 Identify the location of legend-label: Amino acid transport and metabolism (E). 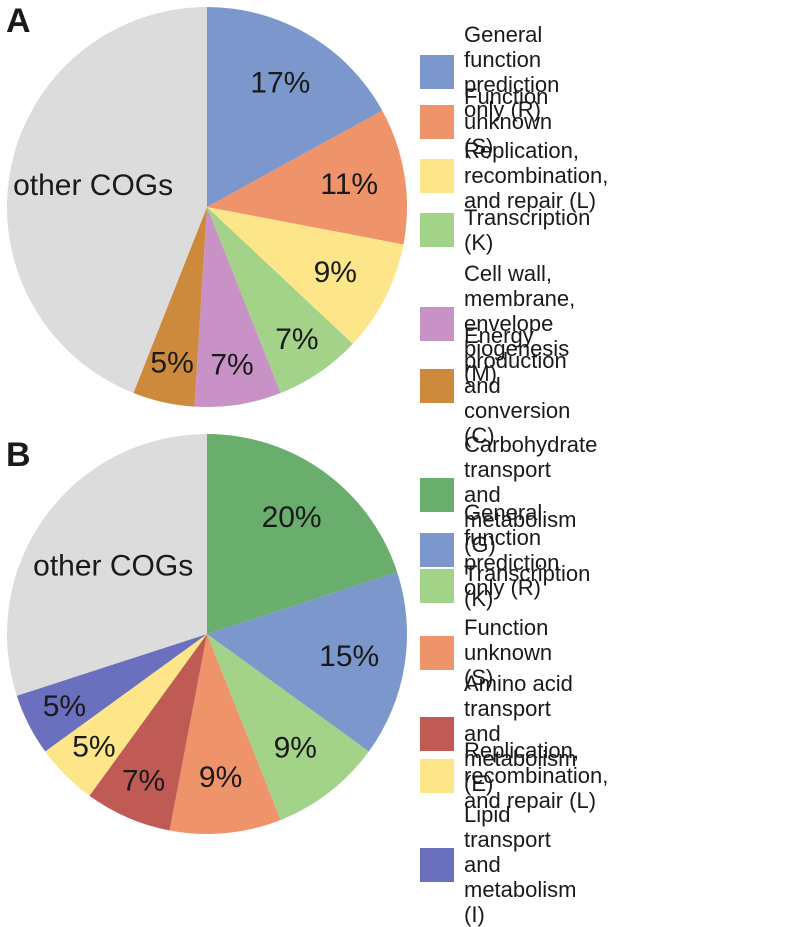
(520, 733).